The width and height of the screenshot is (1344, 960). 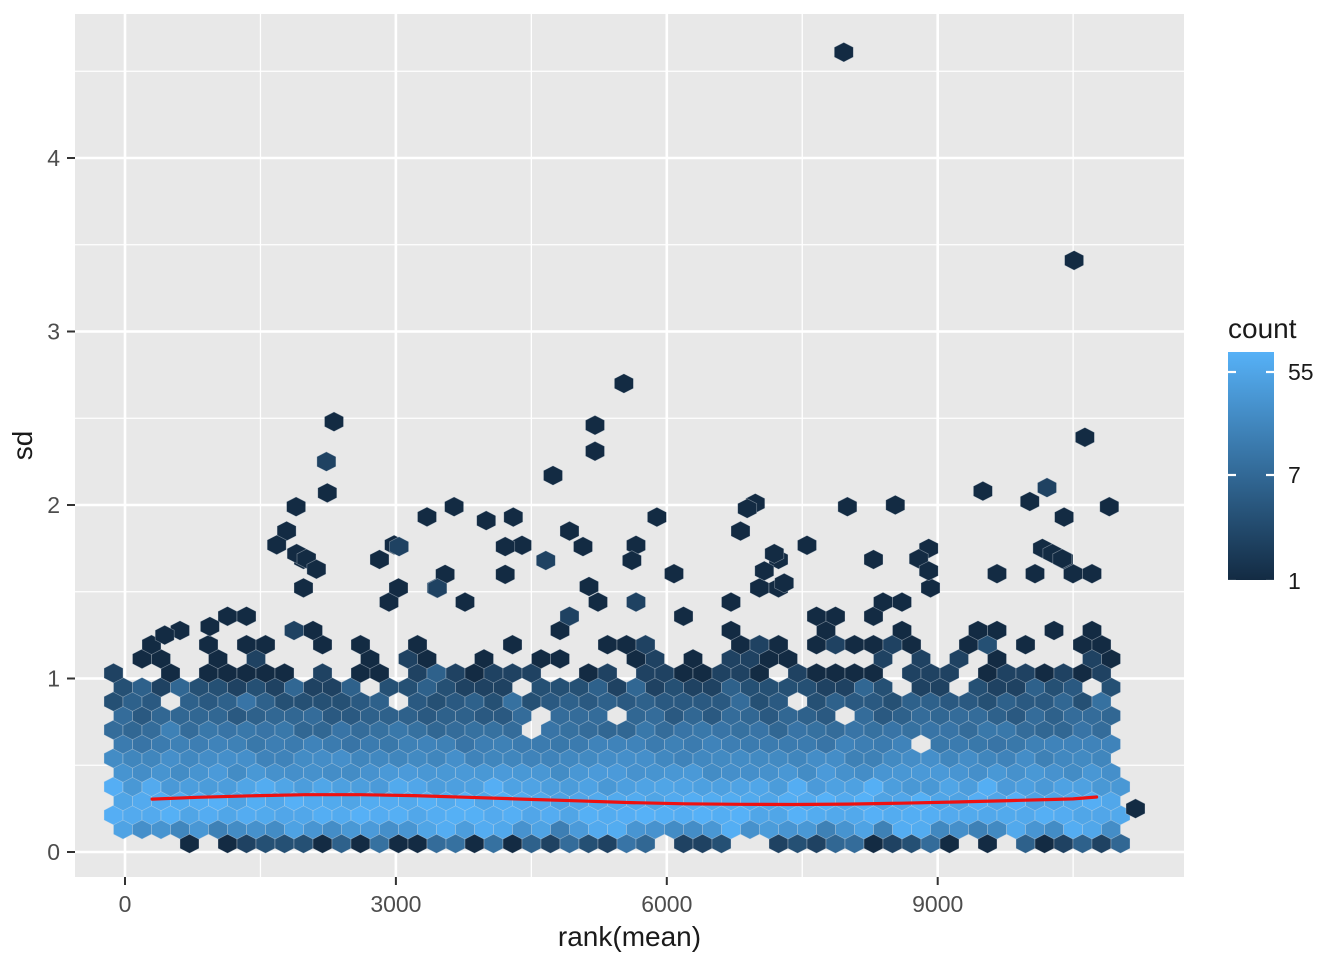 I want to click on legend-label: 1, so click(x=1294, y=581).